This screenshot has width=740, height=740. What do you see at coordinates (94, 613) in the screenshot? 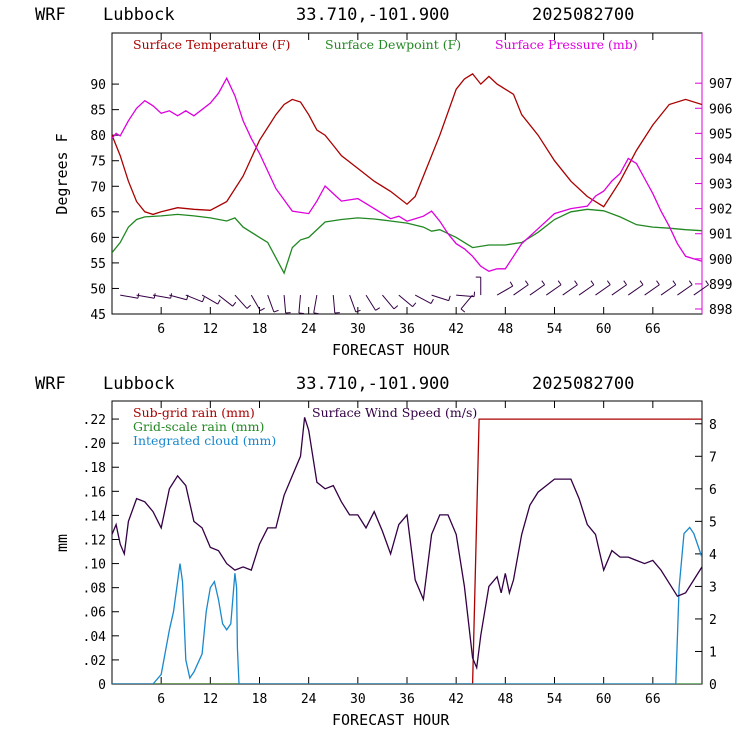
I see `y-tick-label: .06` at bounding box center [94, 613].